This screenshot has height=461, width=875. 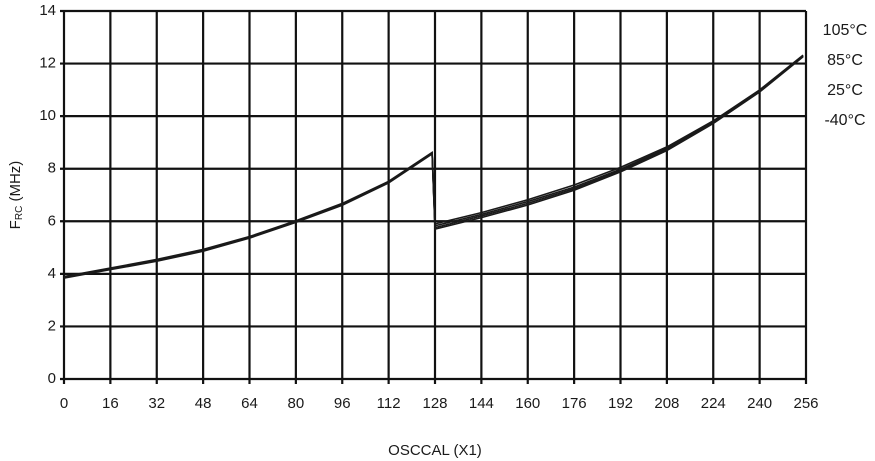 I want to click on x-tick-label: 0, so click(x=64, y=403).